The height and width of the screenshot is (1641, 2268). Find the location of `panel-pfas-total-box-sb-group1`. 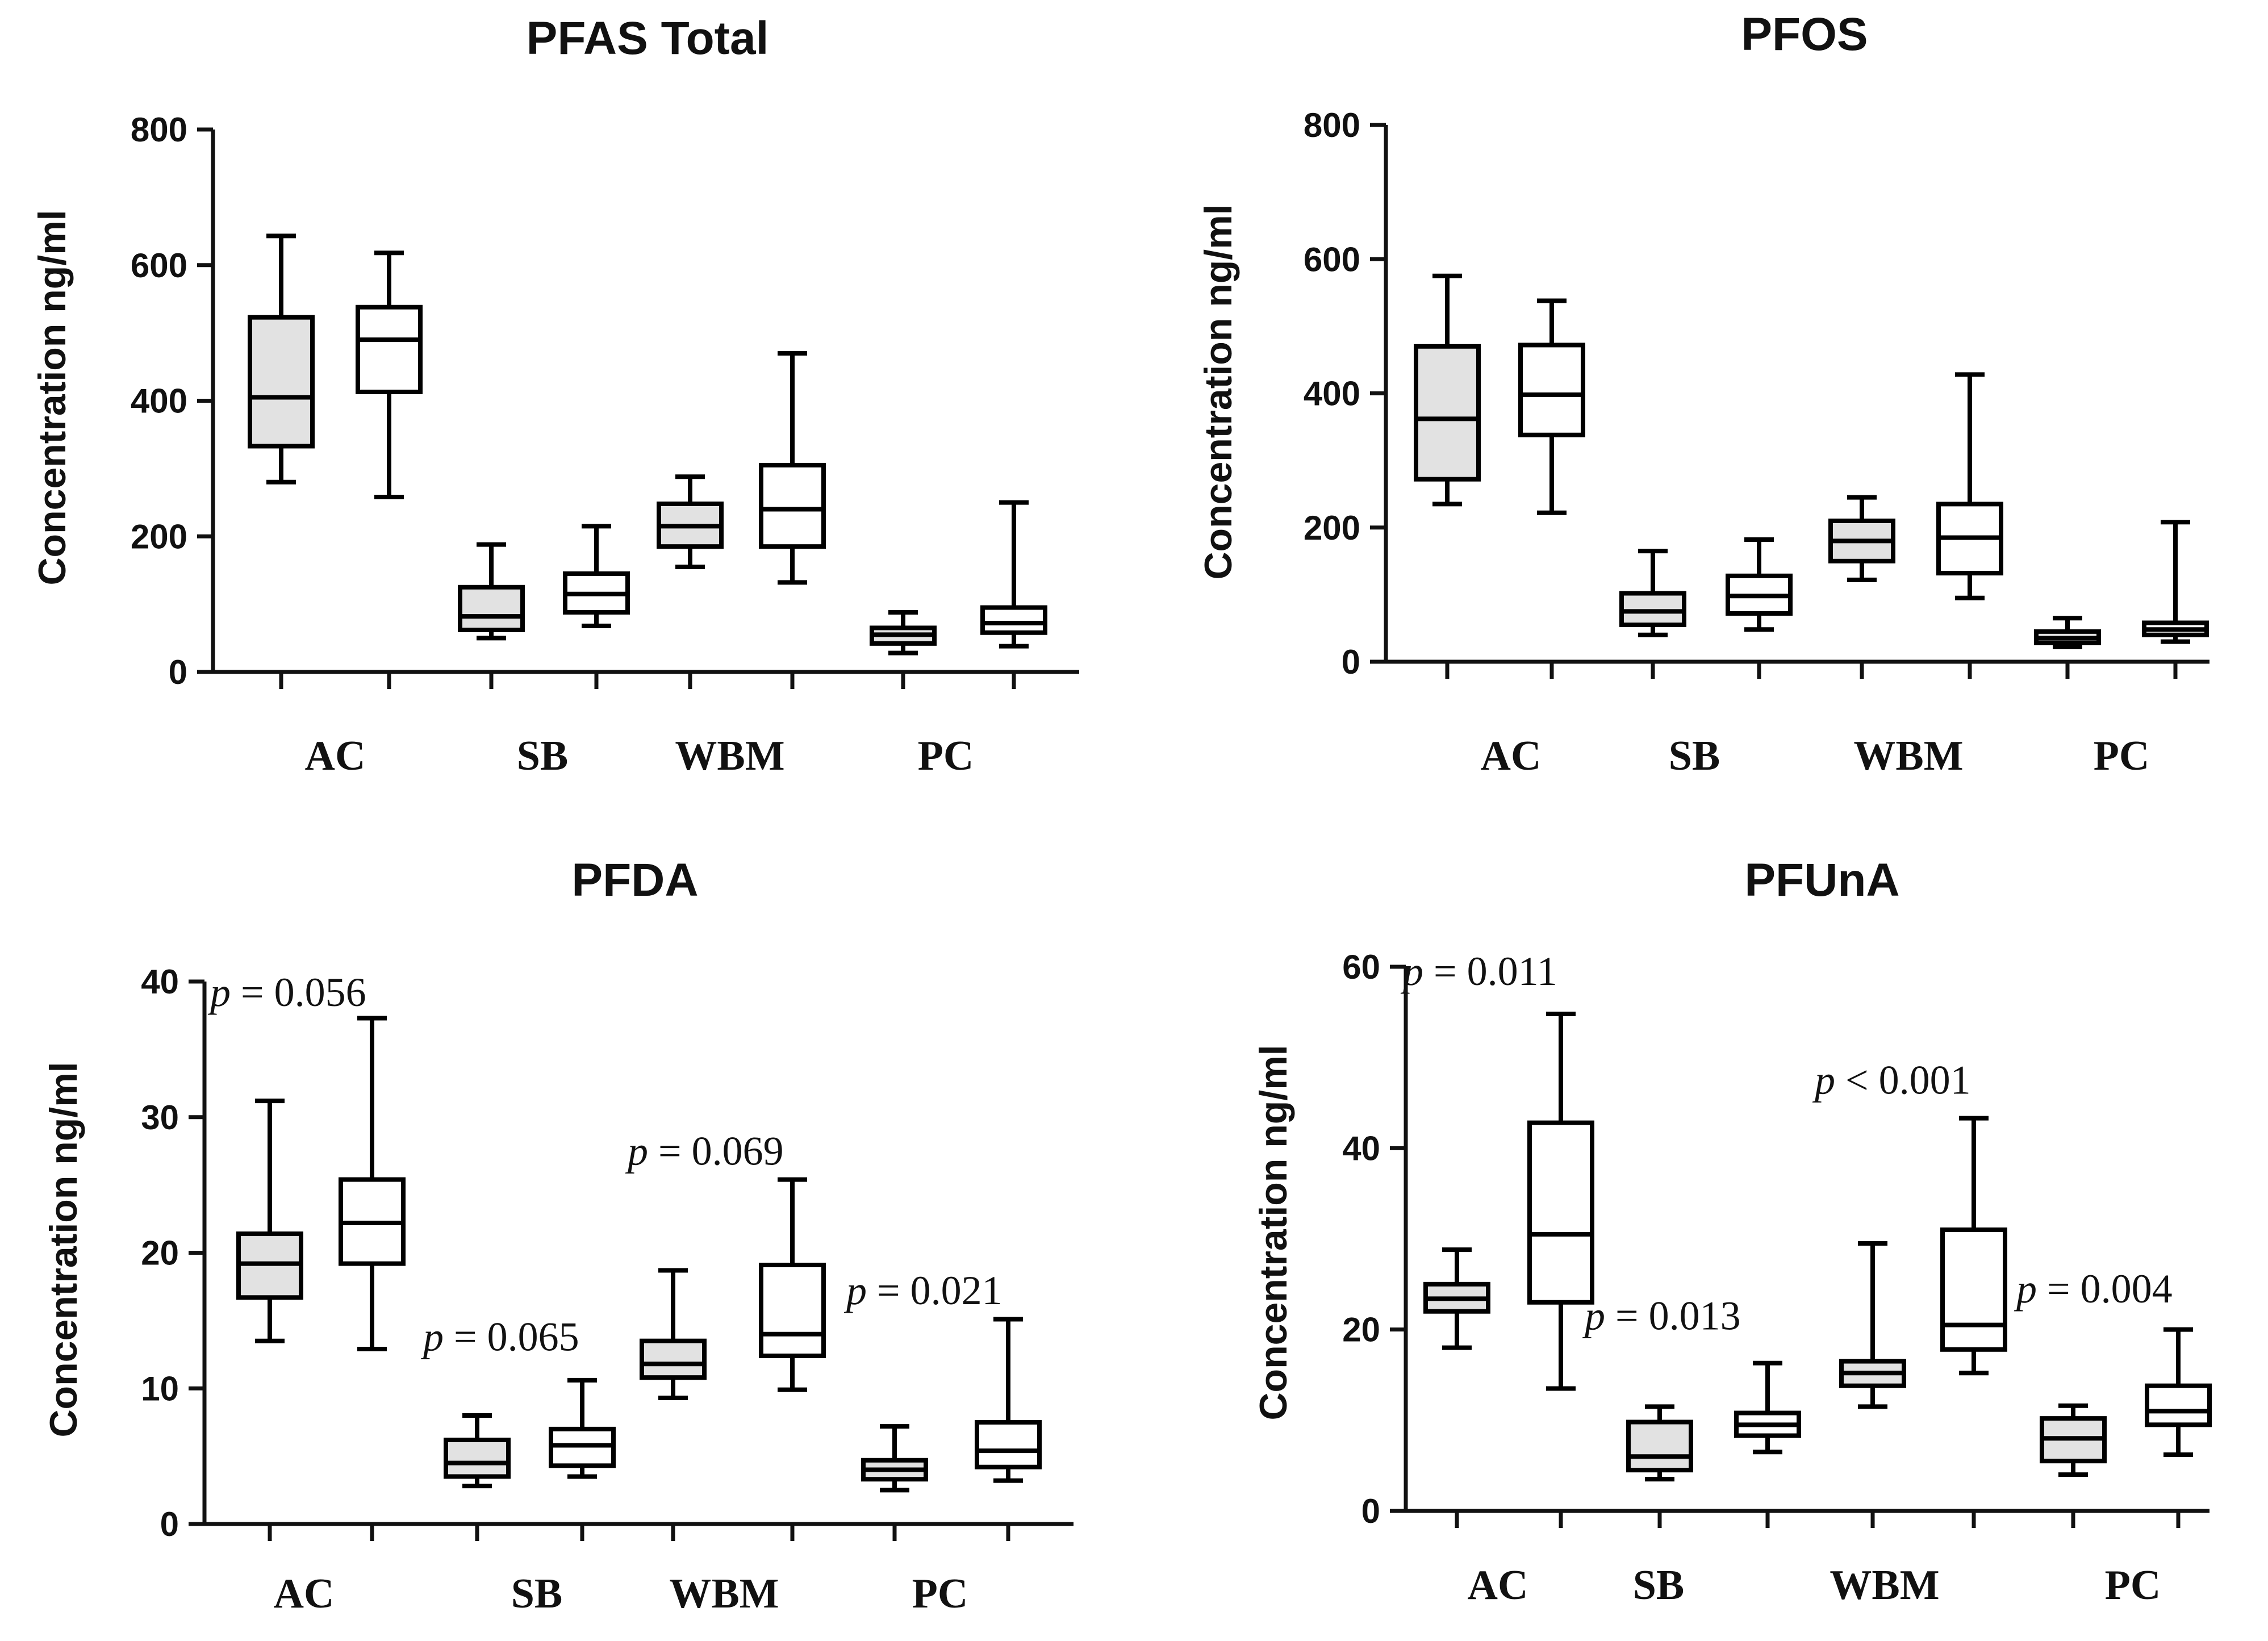

panel-pfas-total-box-sb-group1 is located at coordinates (491, 591).